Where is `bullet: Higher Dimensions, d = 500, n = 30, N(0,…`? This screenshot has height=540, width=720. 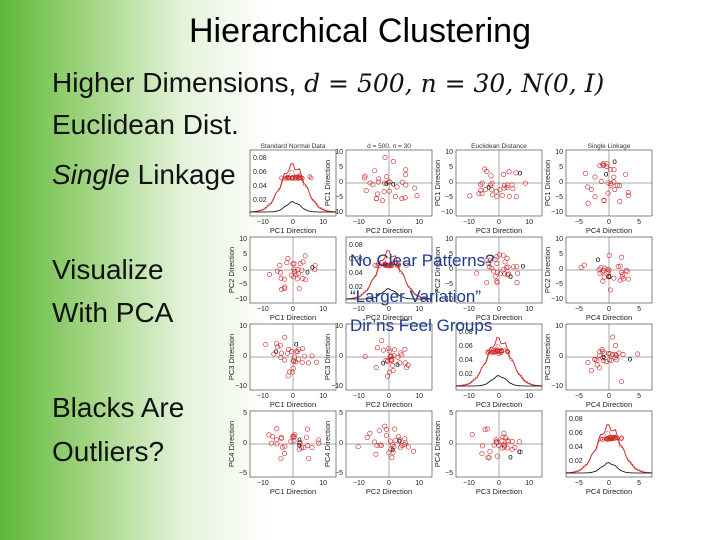 bullet: Higher Dimensions, d = 500, n = 30, N(0,… is located at coordinates (328, 82).